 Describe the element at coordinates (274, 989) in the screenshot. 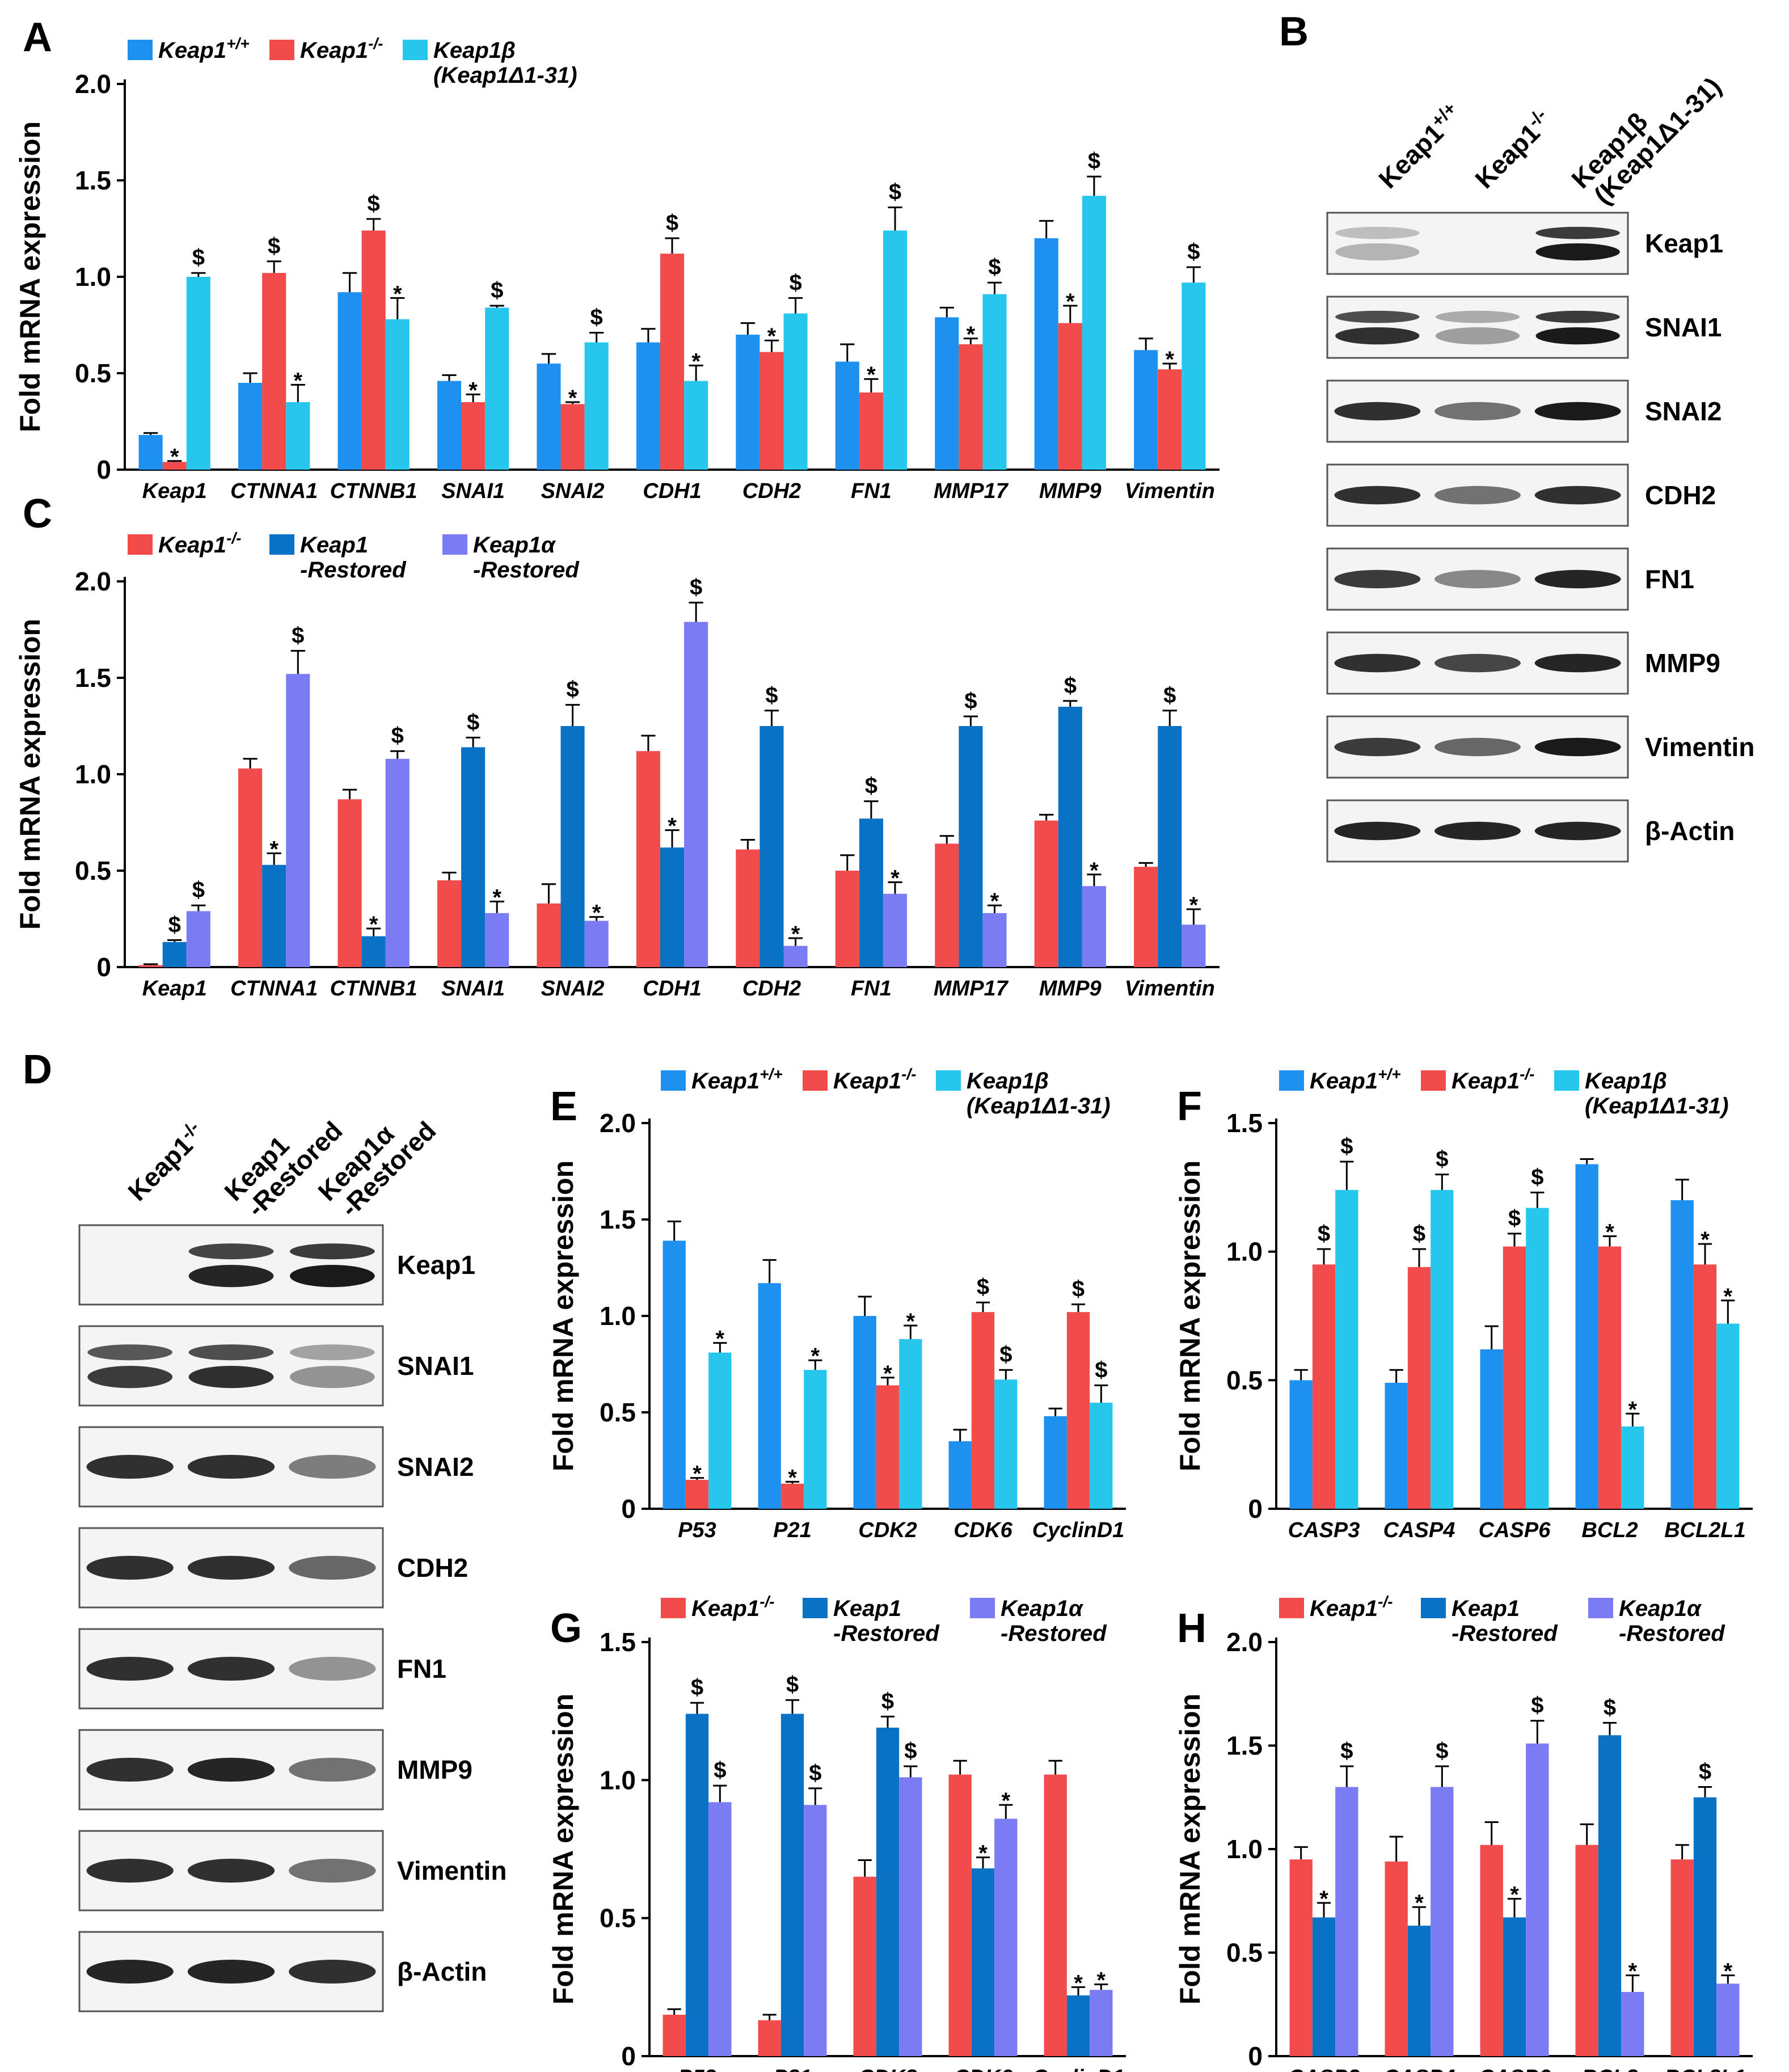

I see `category-label-ctnna1: CTNNA1` at that location.